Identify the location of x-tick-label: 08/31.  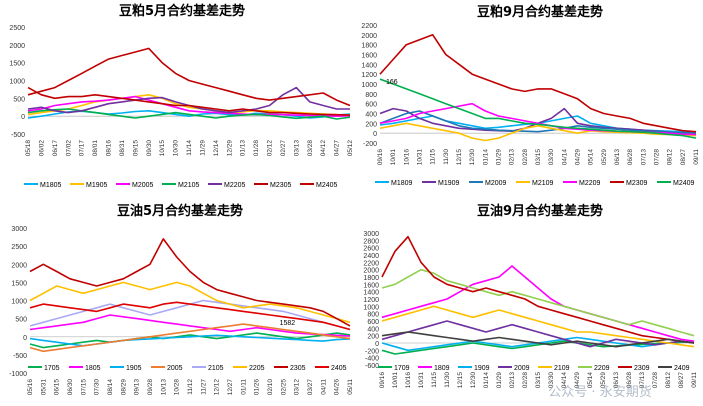
(122, 148).